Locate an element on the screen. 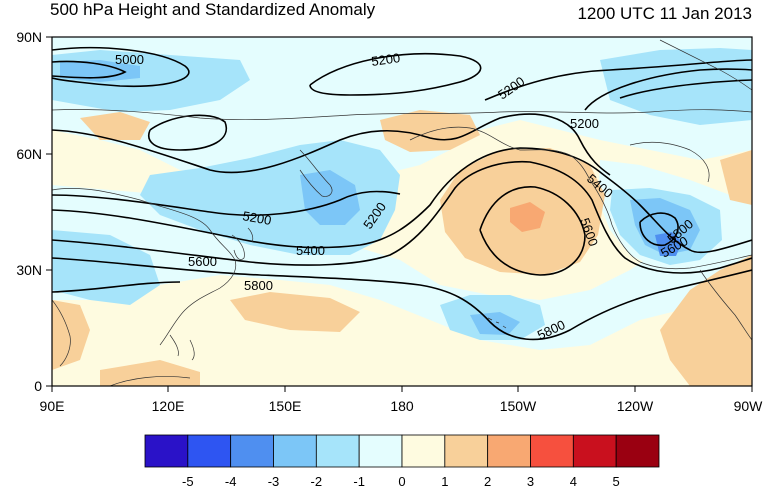 This screenshot has width=768, height=493. contour-5600-inner is located at coordinates (659, 229).